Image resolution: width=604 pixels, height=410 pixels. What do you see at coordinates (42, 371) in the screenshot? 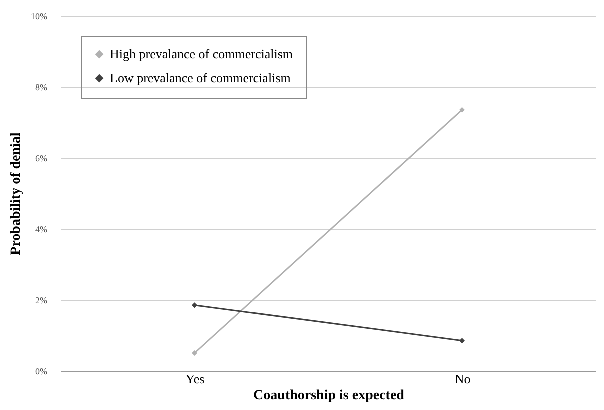
I see `y-tick-label: 0%` at bounding box center [42, 371].